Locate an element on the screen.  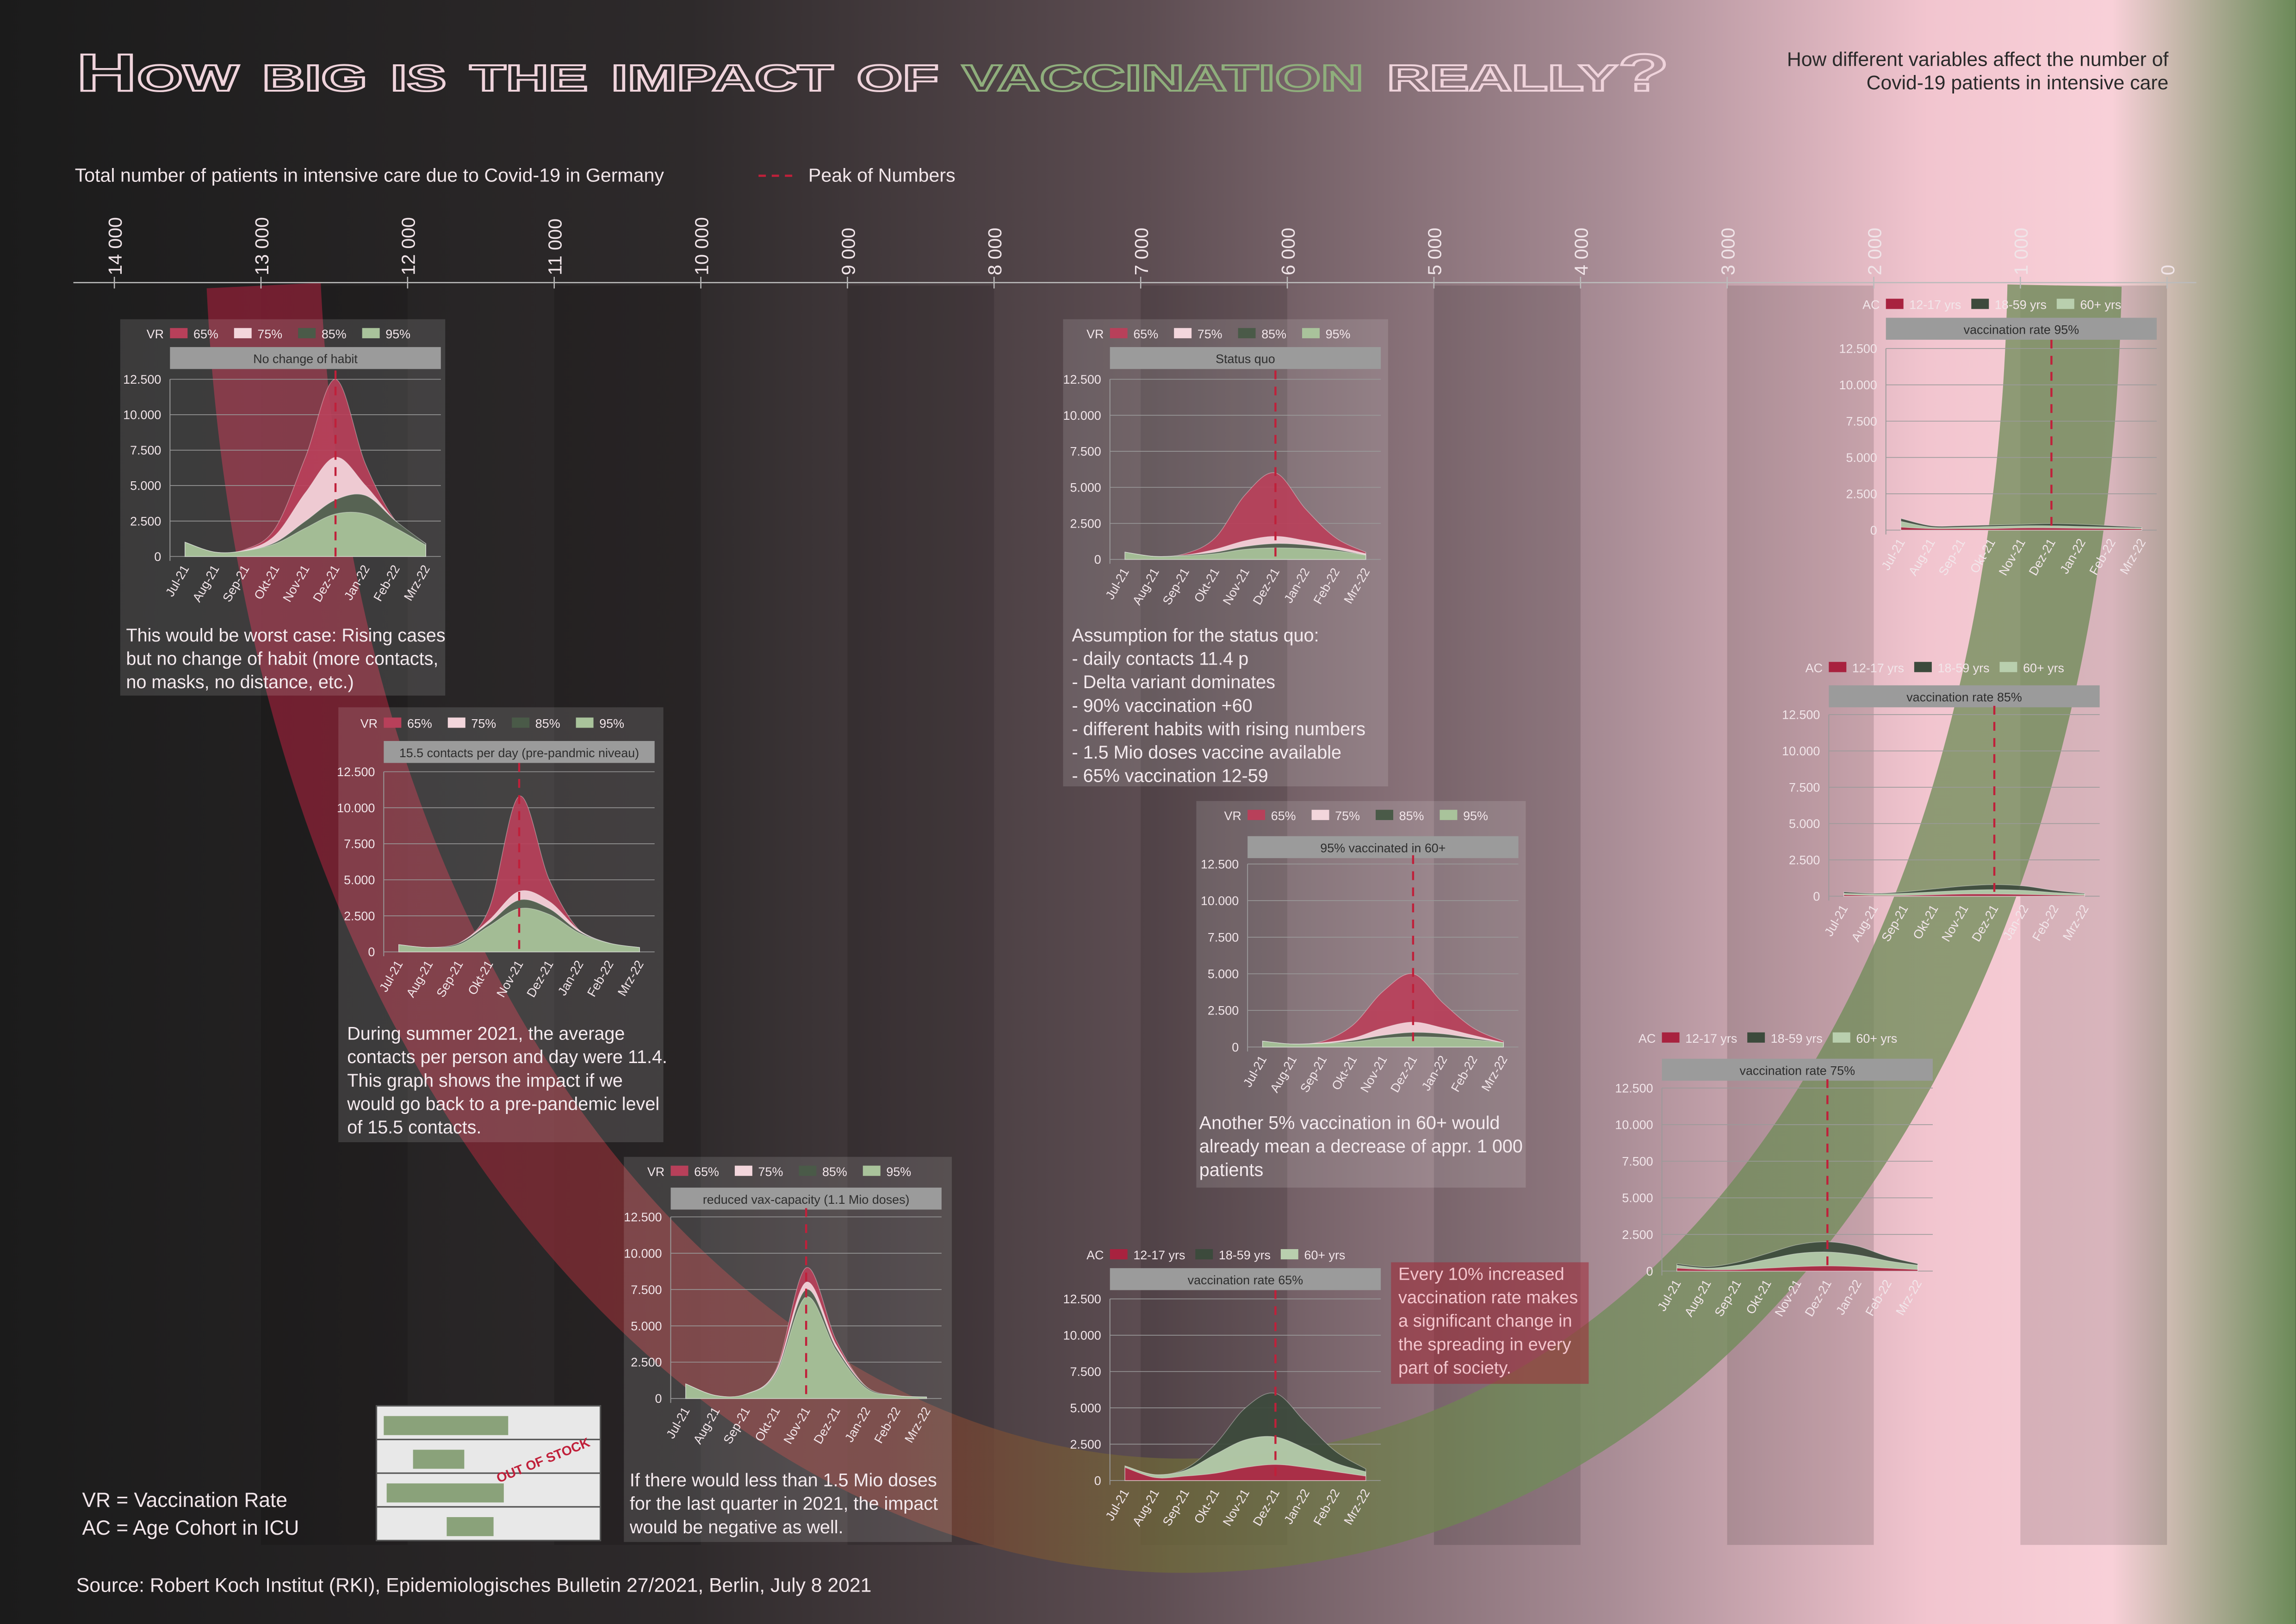
note: the spreading in every is located at coordinates (1484, 1344).